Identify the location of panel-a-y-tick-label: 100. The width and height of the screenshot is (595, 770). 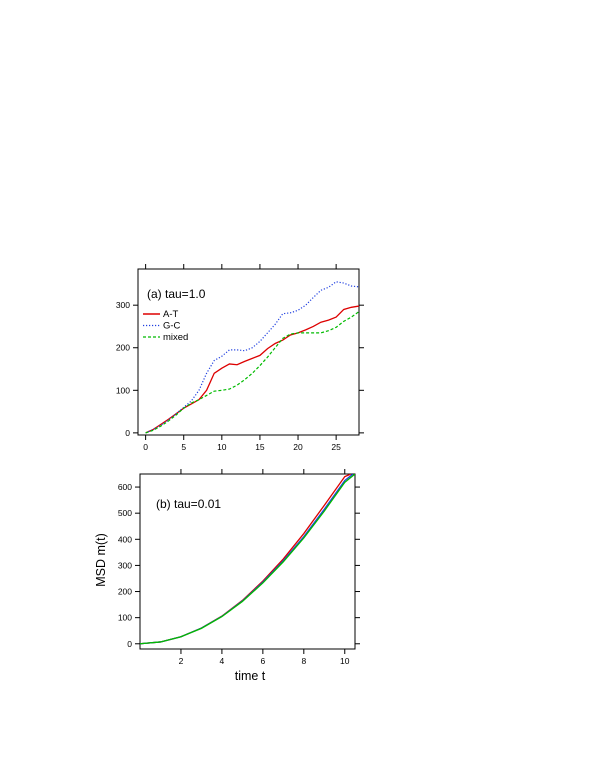
(123, 390).